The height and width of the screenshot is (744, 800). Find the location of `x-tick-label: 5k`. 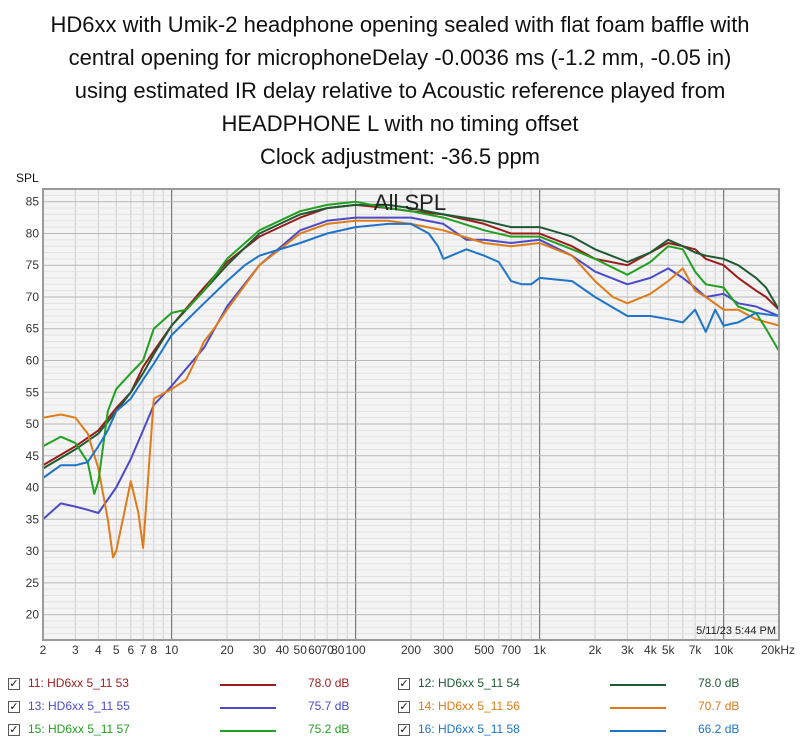

x-tick-label: 5k is located at coordinates (669, 650).